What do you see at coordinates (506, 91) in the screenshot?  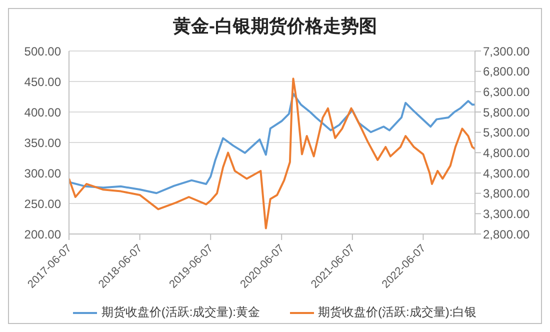 I see `y2-tick-label: 6,300.00` at bounding box center [506, 91].